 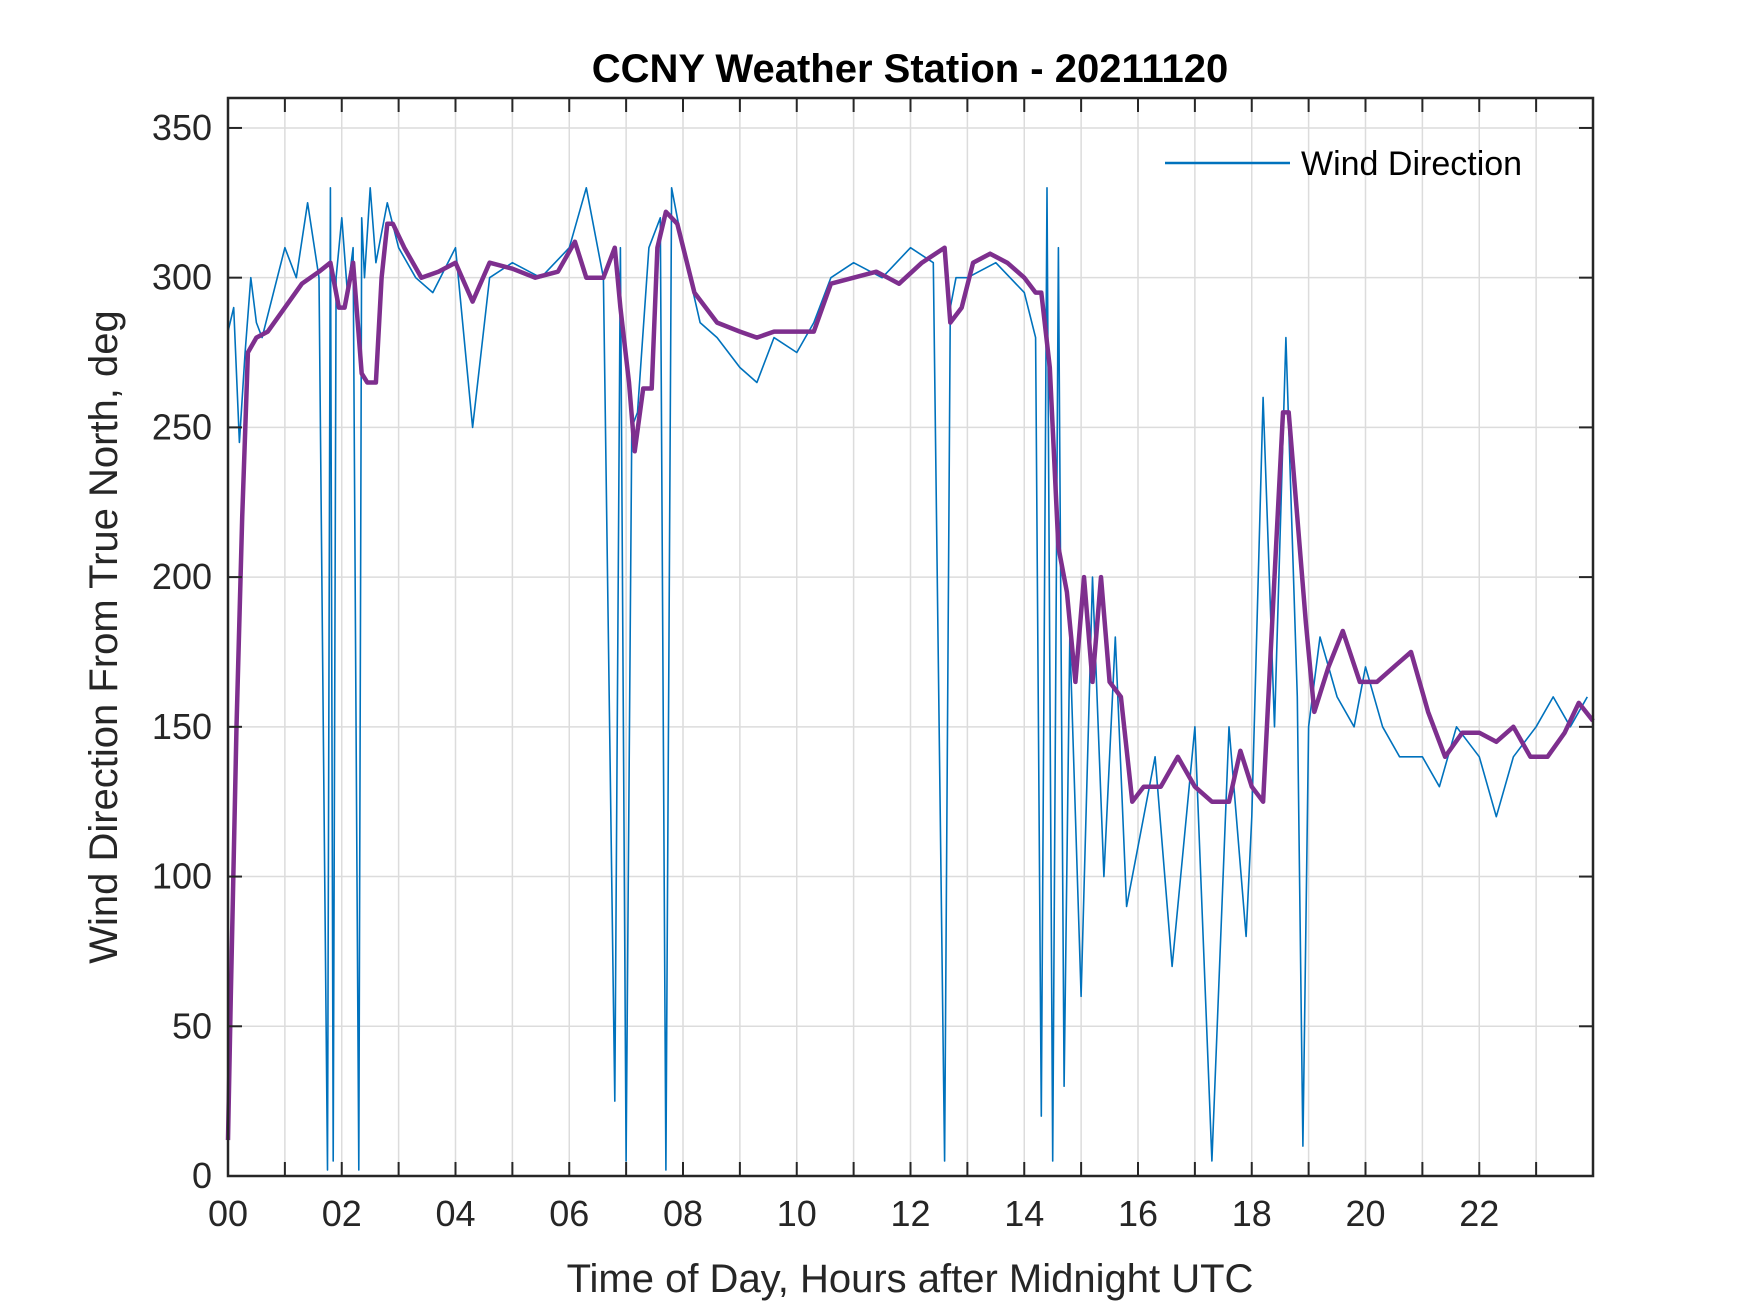 What do you see at coordinates (182, 726) in the screenshot?
I see `y-tick-label: 150` at bounding box center [182, 726].